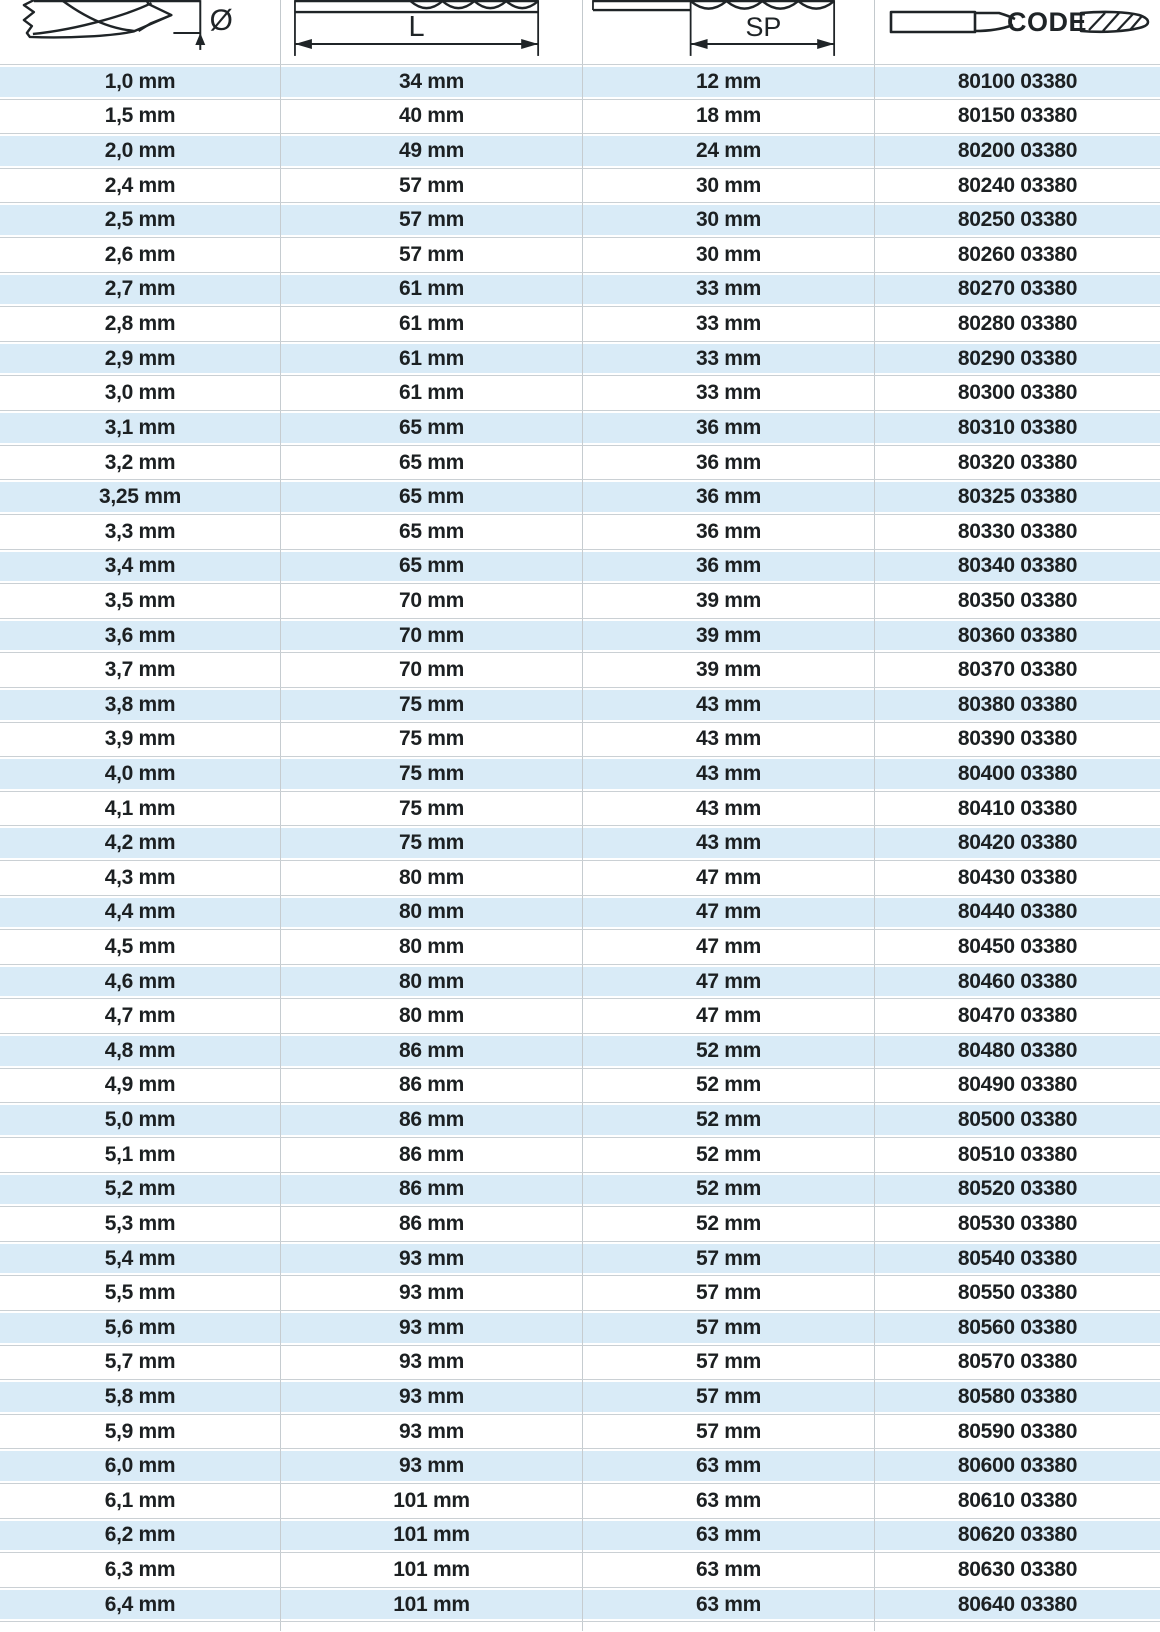  I want to click on table-row: 2,9 mm 61 mm 33 mm 80290 03380, so click(580, 358).